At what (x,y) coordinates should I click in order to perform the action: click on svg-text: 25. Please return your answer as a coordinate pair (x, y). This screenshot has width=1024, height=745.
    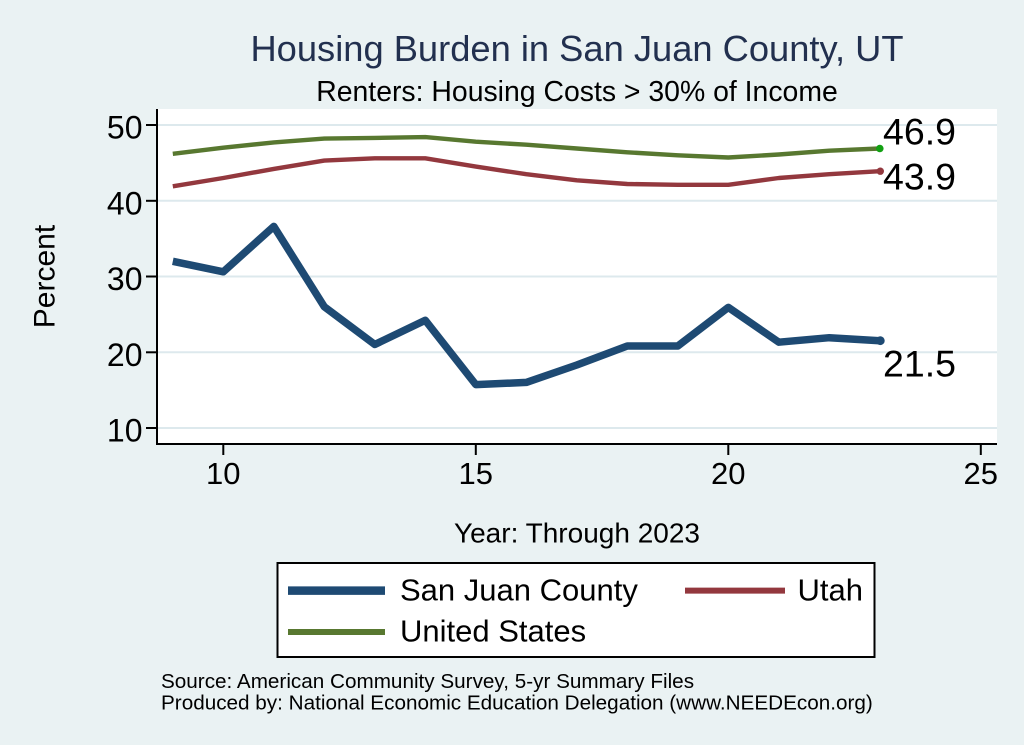
    Looking at the image, I should click on (981, 473).